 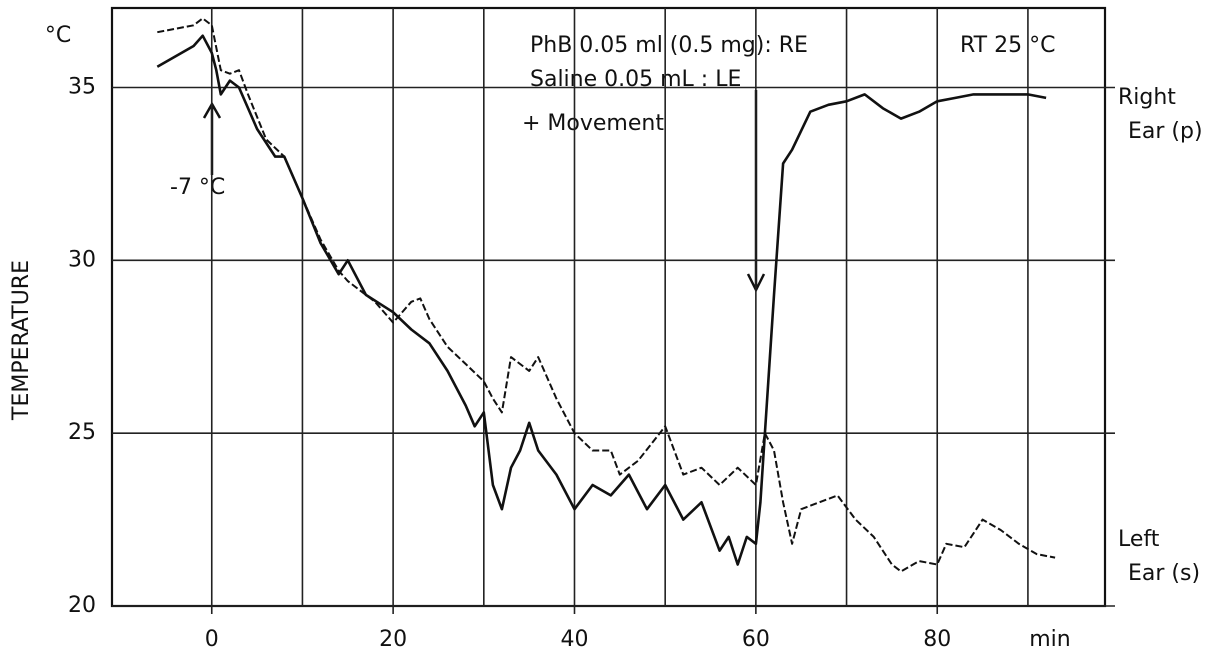 What do you see at coordinates (1159, 556) in the screenshot?
I see `legend-label: Left Ear (s)` at bounding box center [1159, 556].